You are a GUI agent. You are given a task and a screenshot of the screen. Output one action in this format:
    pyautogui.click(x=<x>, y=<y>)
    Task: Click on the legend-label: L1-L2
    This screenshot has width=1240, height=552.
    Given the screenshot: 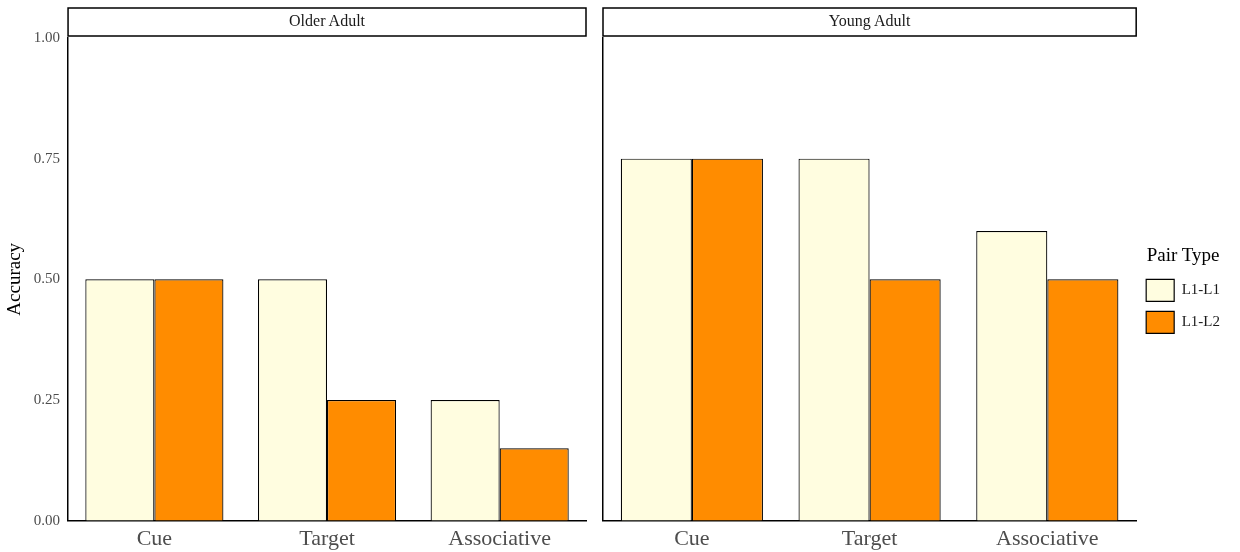 What is the action you would take?
    pyautogui.click(x=1201, y=321)
    